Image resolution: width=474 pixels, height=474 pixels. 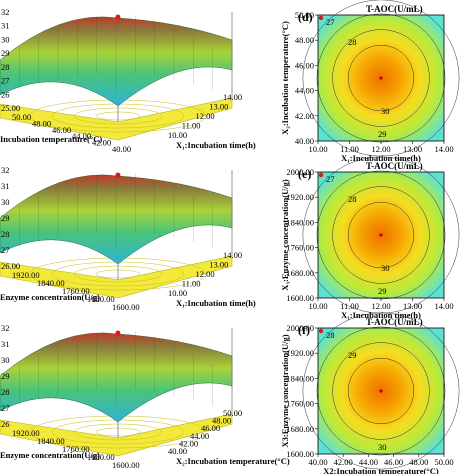 I want to click on x-tick-label: 46.00, so click(x=393, y=462).